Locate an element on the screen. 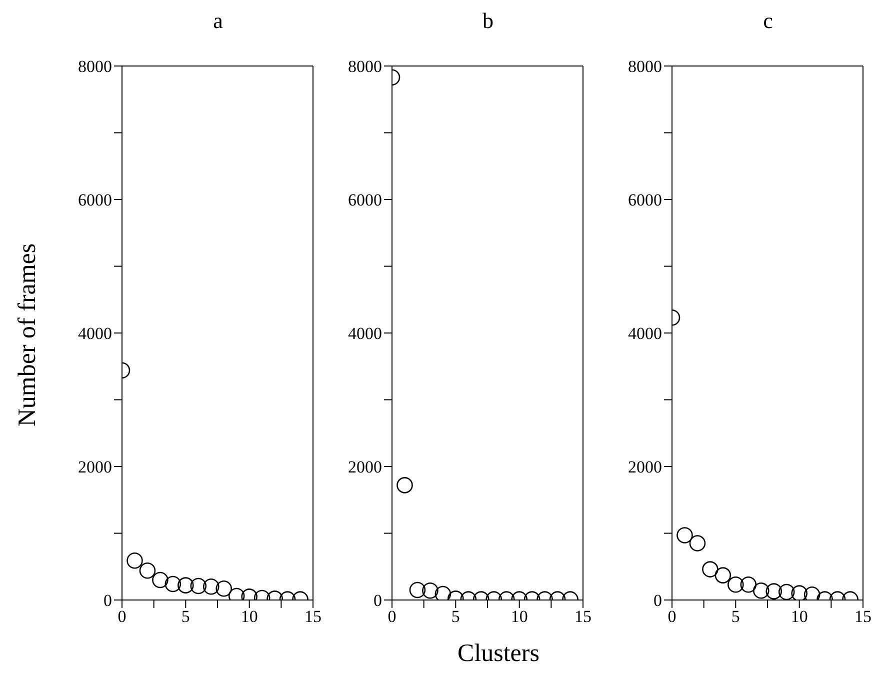  chart-title: b is located at coordinates (488, 21).